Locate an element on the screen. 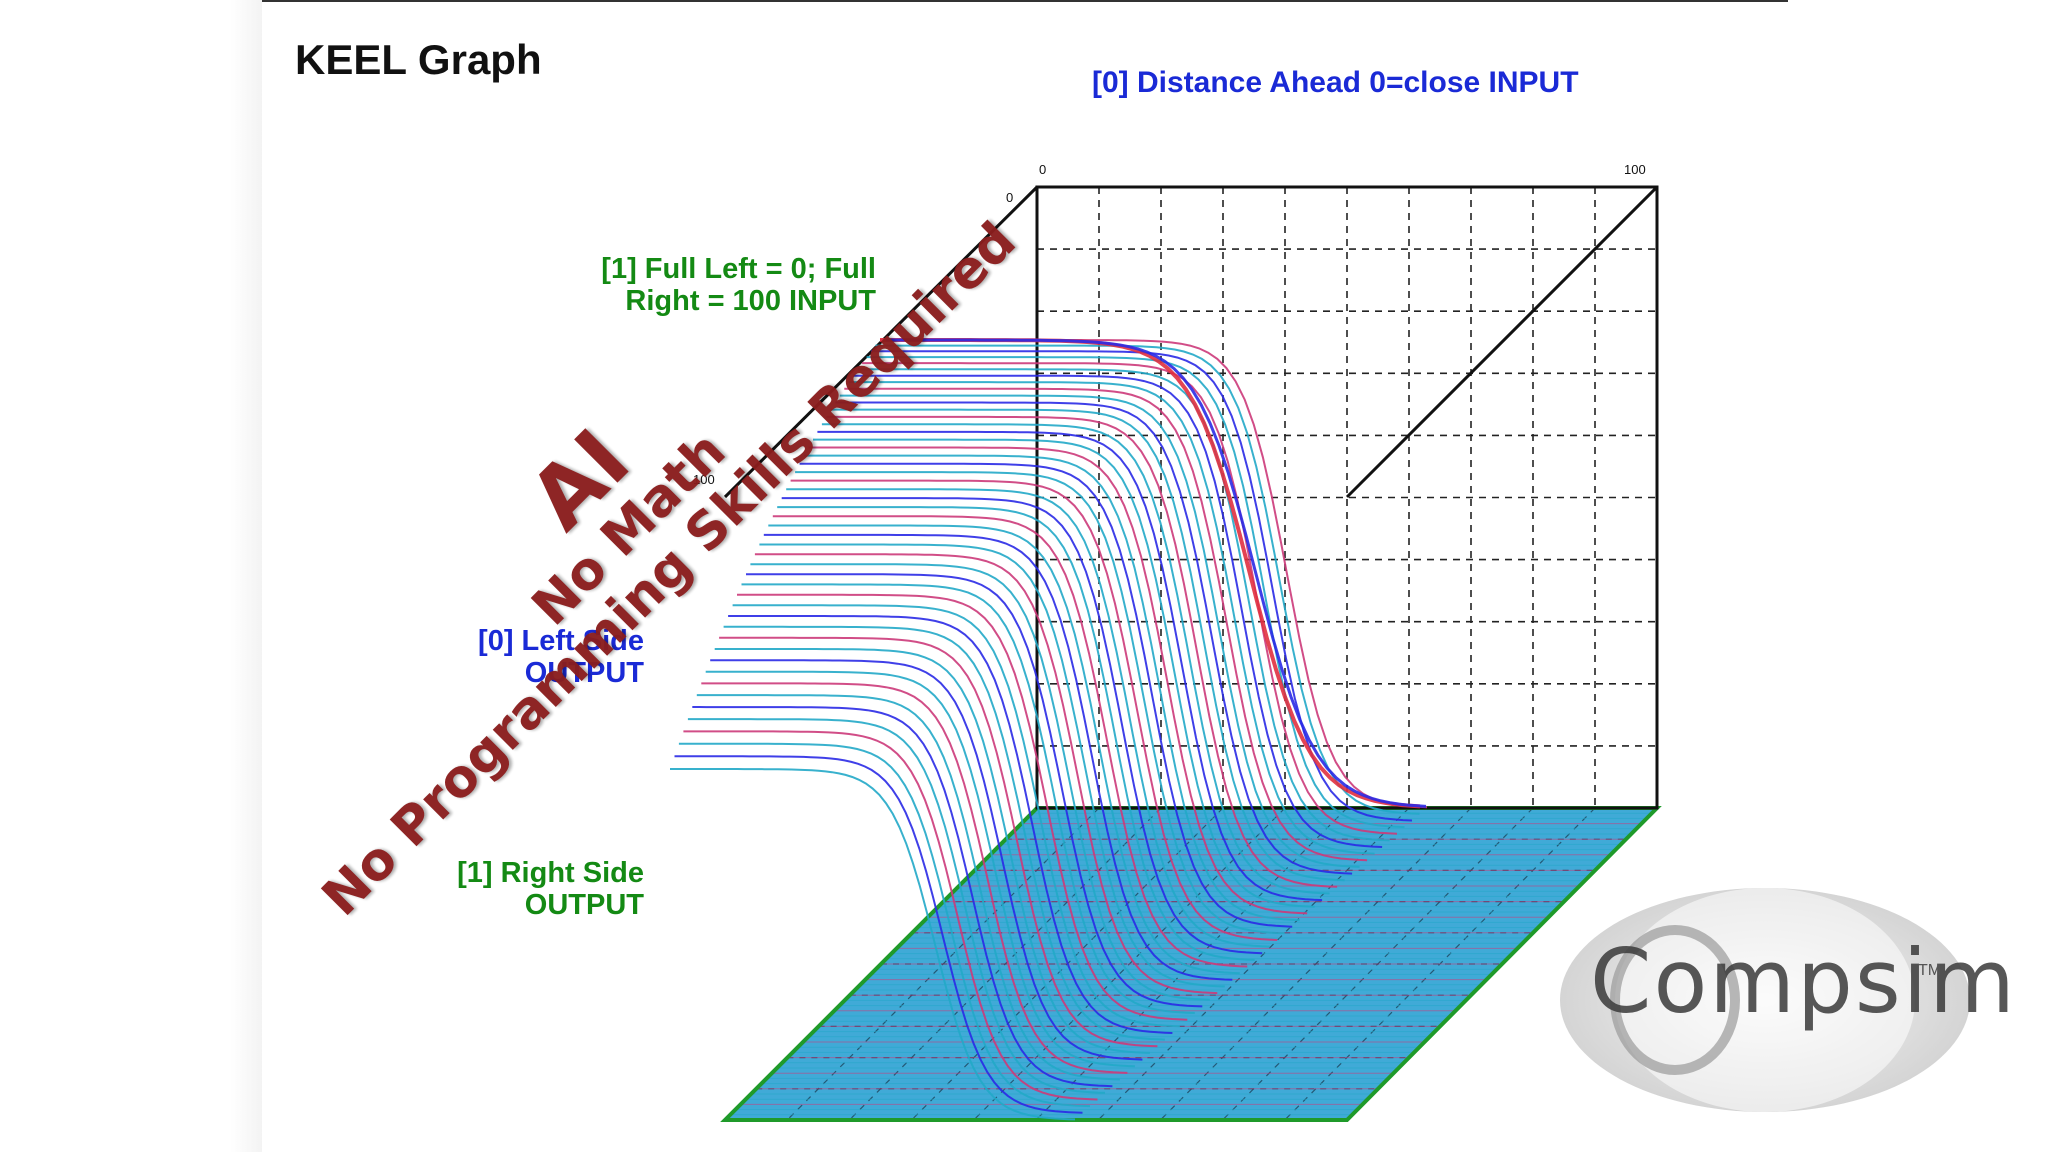  input0-axis-label: [0] Distance Ahead 0=close INPUT is located at coordinates (1335, 82).